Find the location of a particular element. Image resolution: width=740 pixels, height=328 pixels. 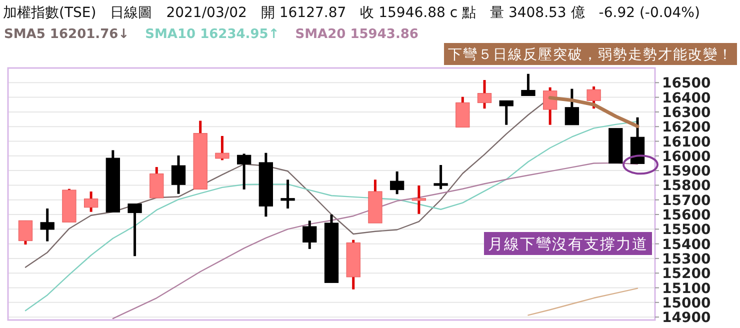

annotation: 月線下彎沒有支撐力道 is located at coordinates (568, 244).